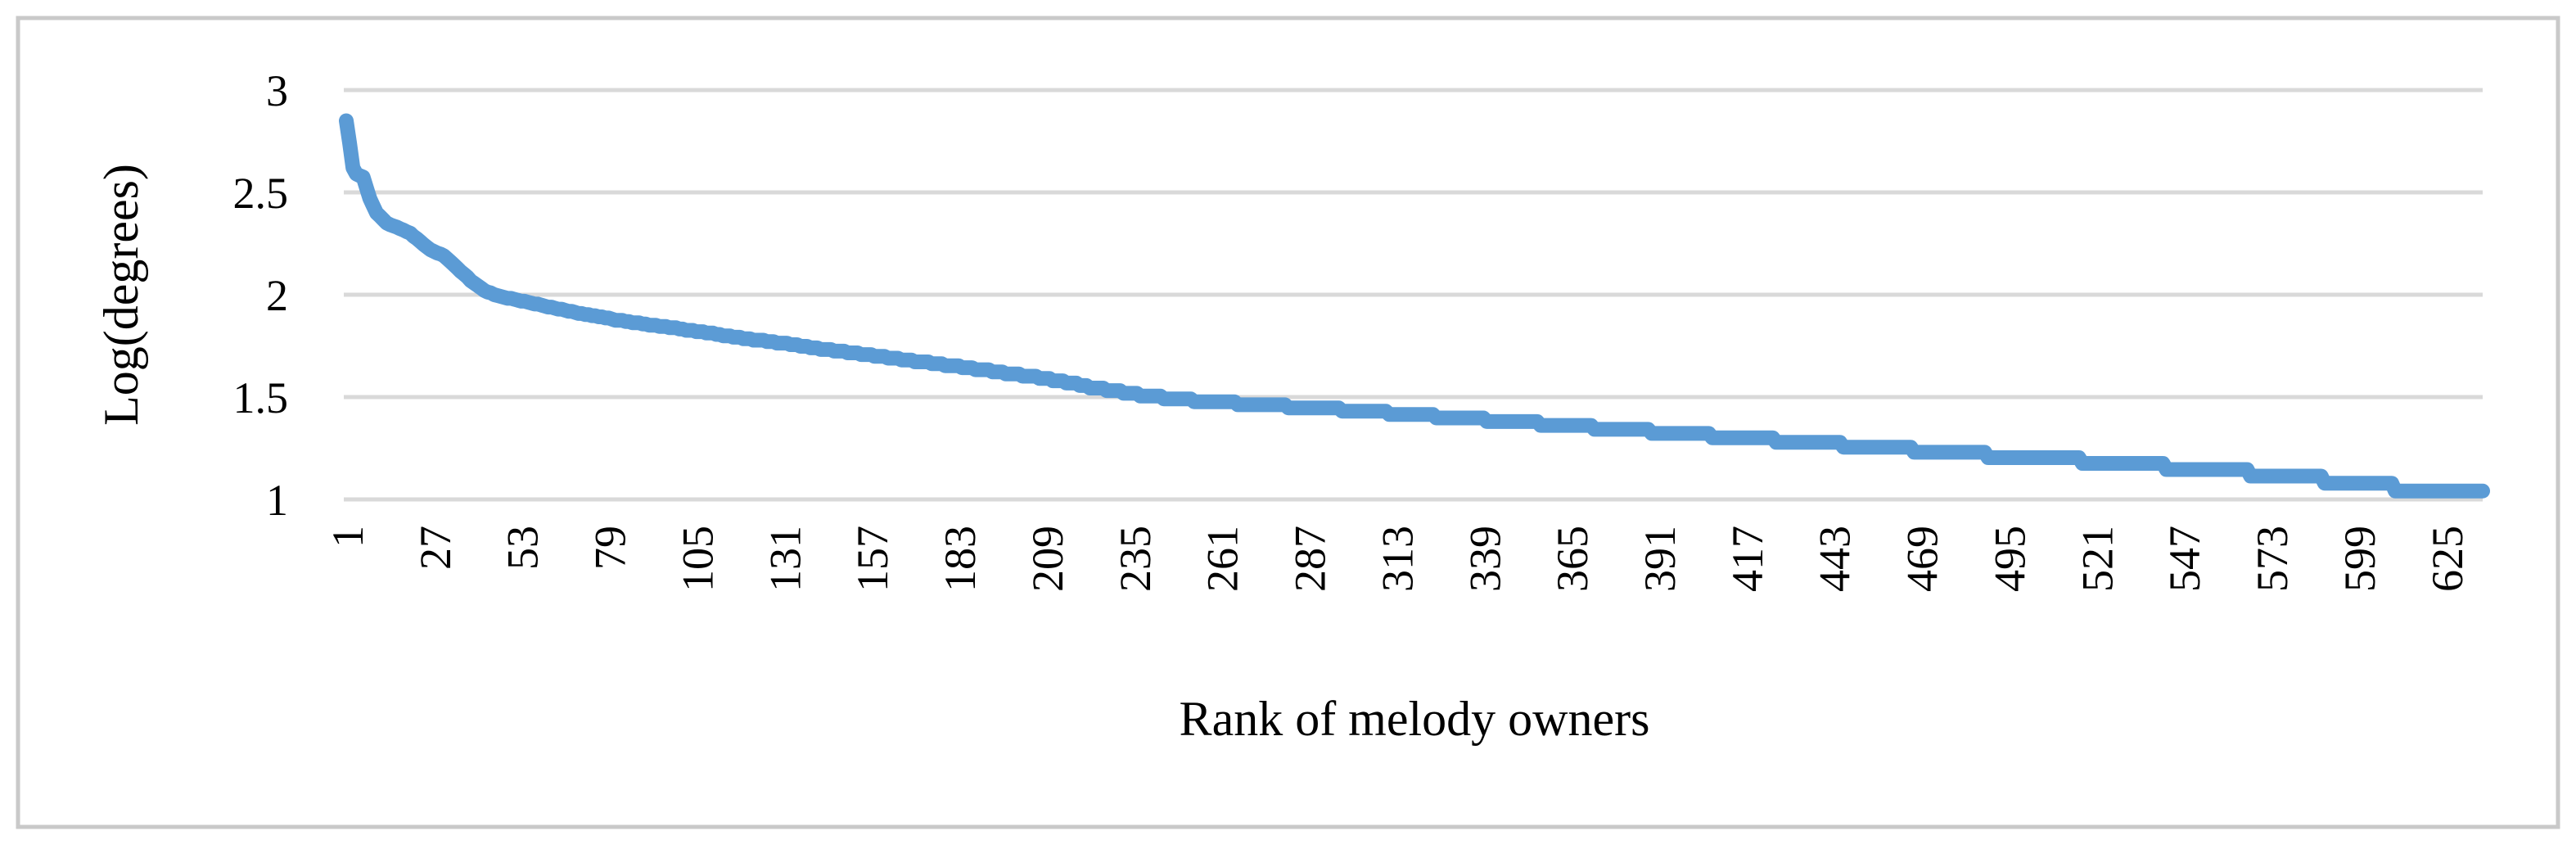 Image resolution: width=2576 pixels, height=849 pixels. Describe the element at coordinates (277, 295) in the screenshot. I see `y-tick-label: 2` at that location.